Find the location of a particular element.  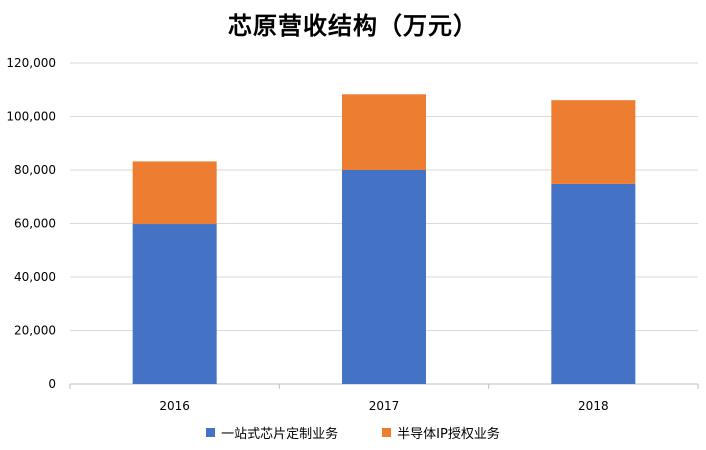

legend: 一站式芯片定制业务 半导体IP授权业务 is located at coordinates (353, 432).